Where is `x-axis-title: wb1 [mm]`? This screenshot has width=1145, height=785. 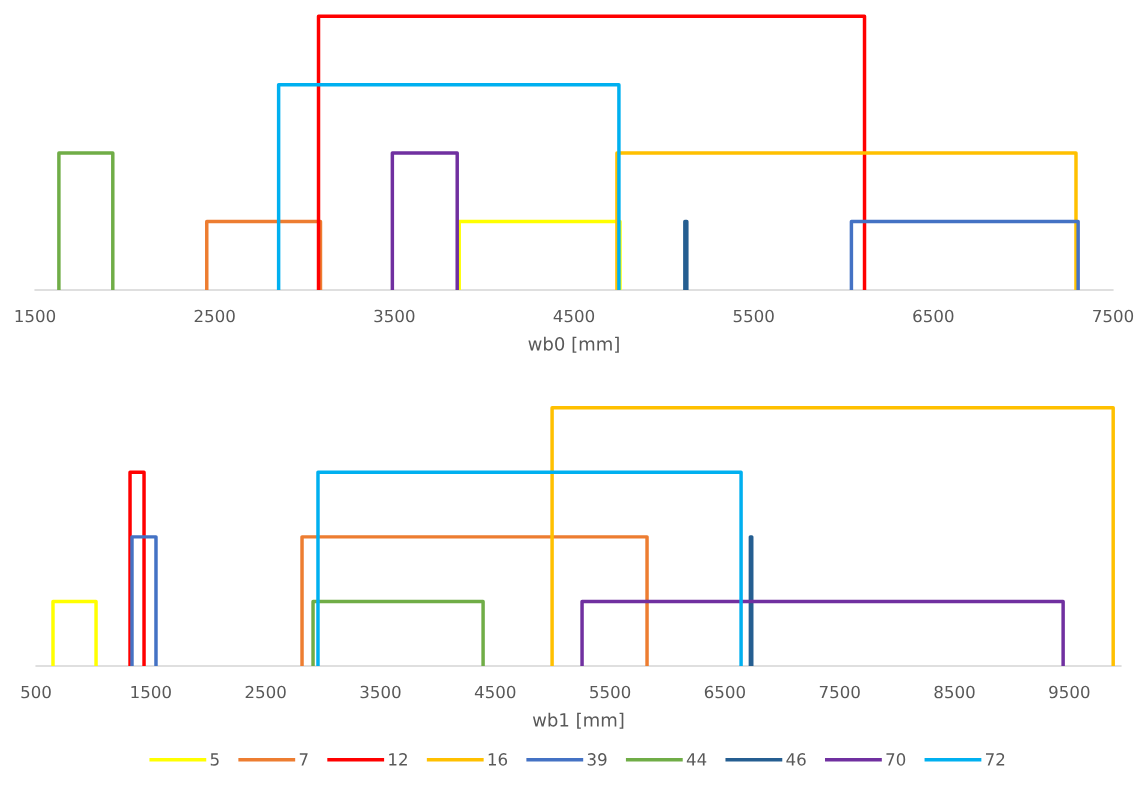 x-axis-title: wb1 [mm] is located at coordinates (578, 720).